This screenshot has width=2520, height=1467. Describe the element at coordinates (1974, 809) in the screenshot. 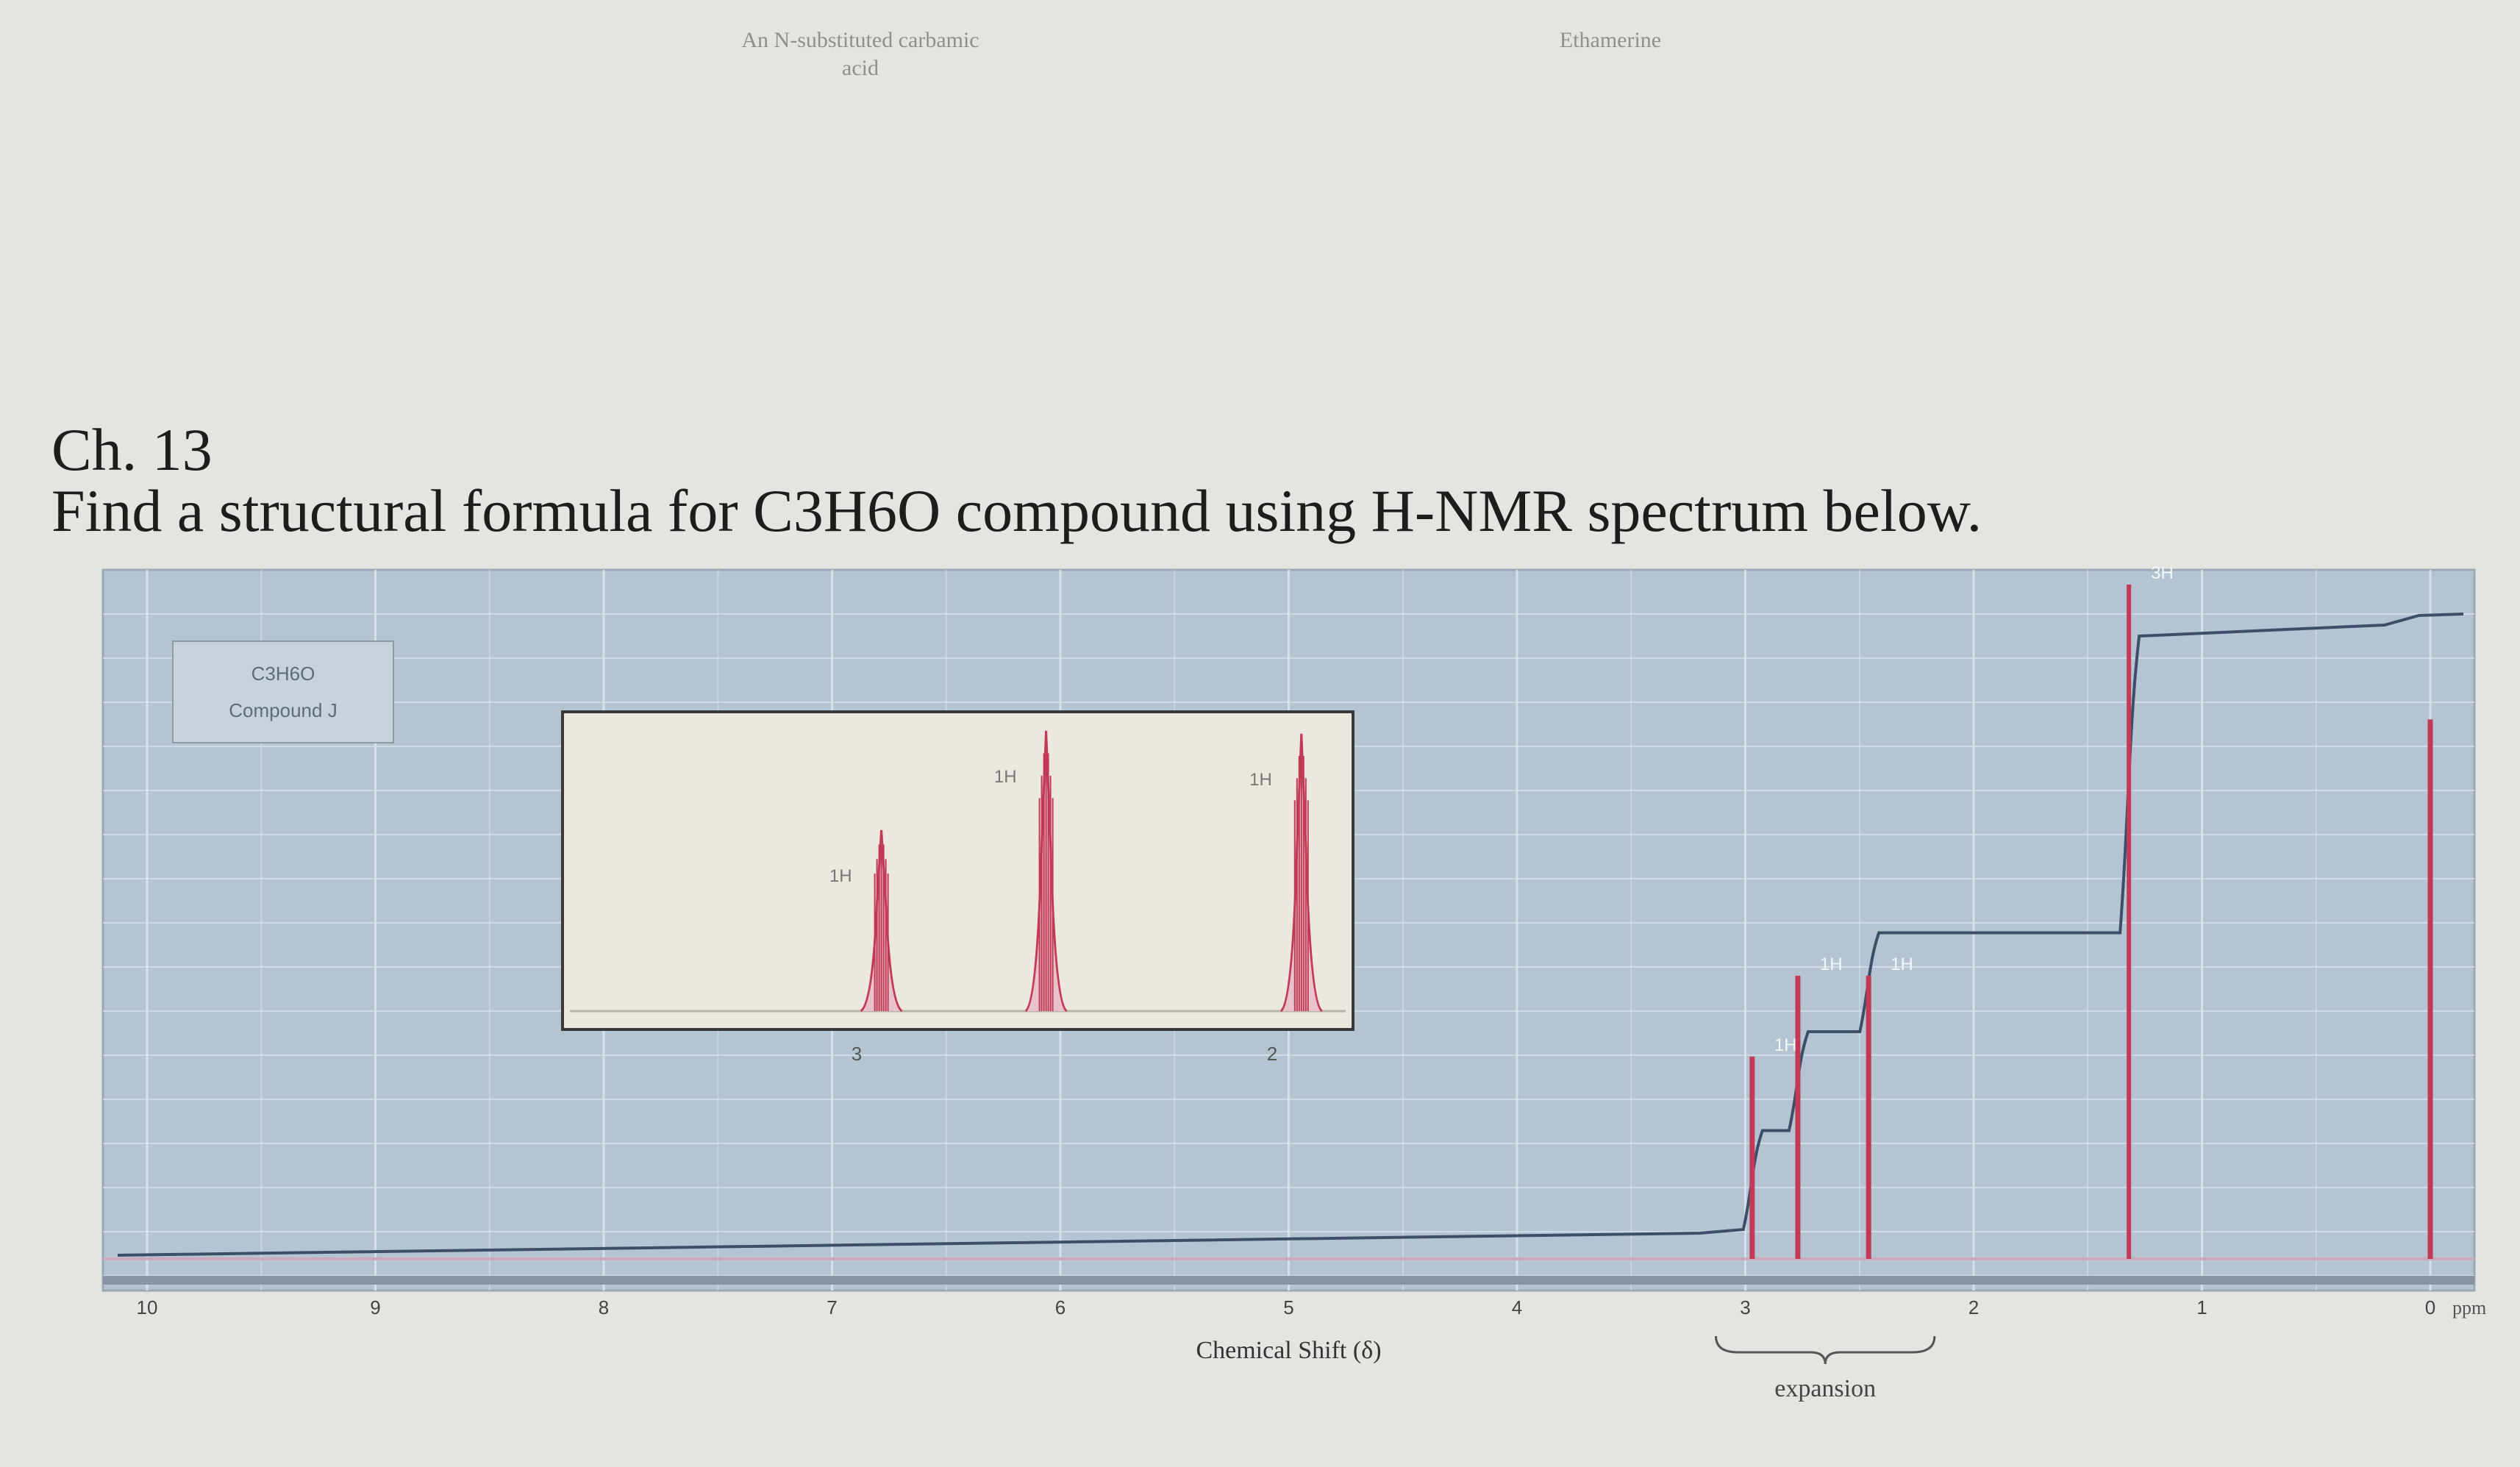

I see `chart-peak-labels: 1H 1H 1H 3H` at that location.